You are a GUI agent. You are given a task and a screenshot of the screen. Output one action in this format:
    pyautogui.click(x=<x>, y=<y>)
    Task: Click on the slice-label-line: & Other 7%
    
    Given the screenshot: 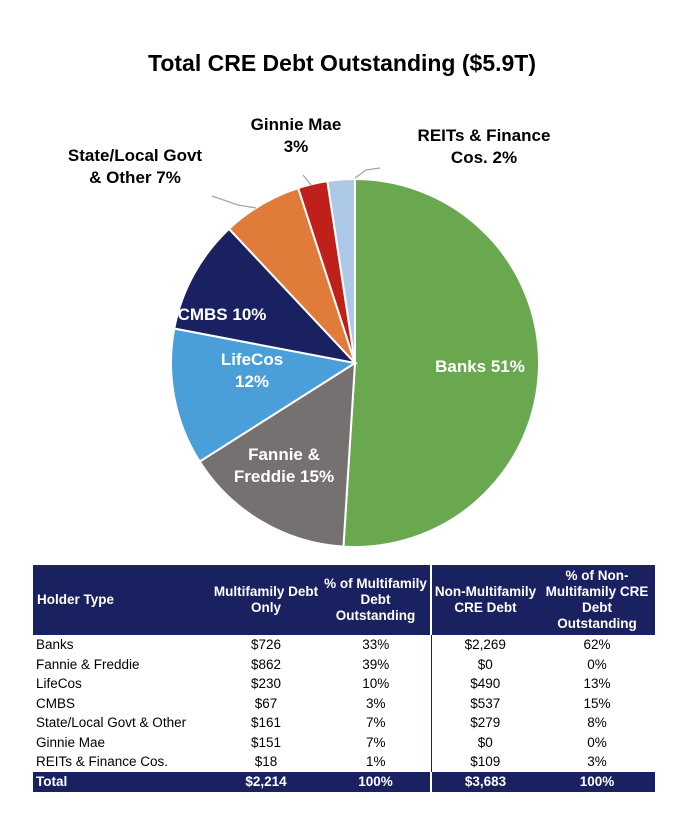 What is the action you would take?
    pyautogui.click(x=135, y=177)
    